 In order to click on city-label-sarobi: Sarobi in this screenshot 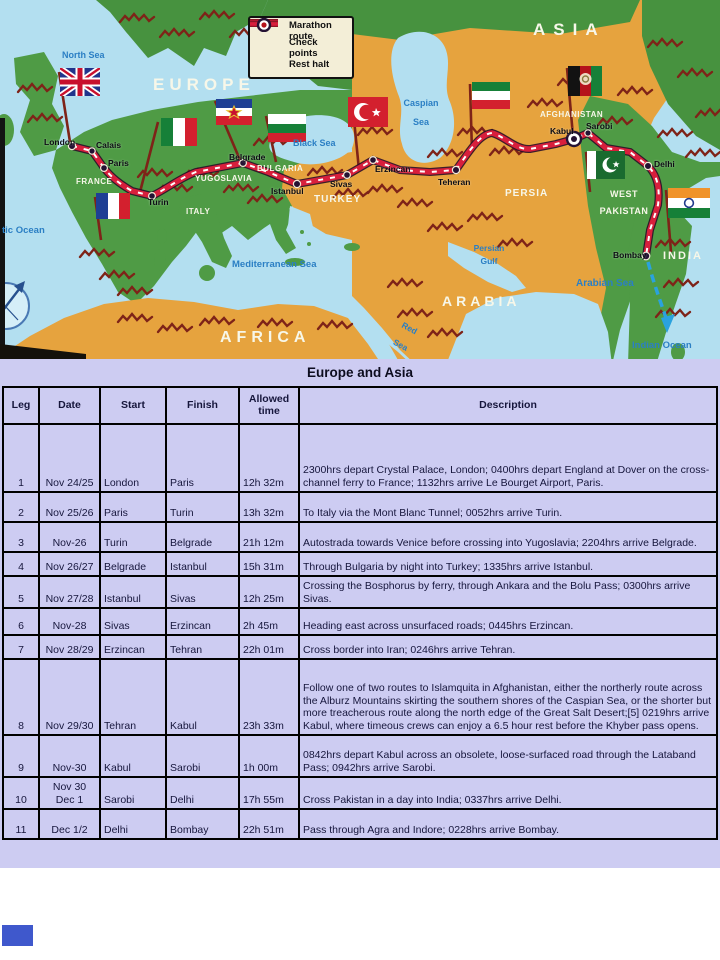, I will do `click(599, 126)`.